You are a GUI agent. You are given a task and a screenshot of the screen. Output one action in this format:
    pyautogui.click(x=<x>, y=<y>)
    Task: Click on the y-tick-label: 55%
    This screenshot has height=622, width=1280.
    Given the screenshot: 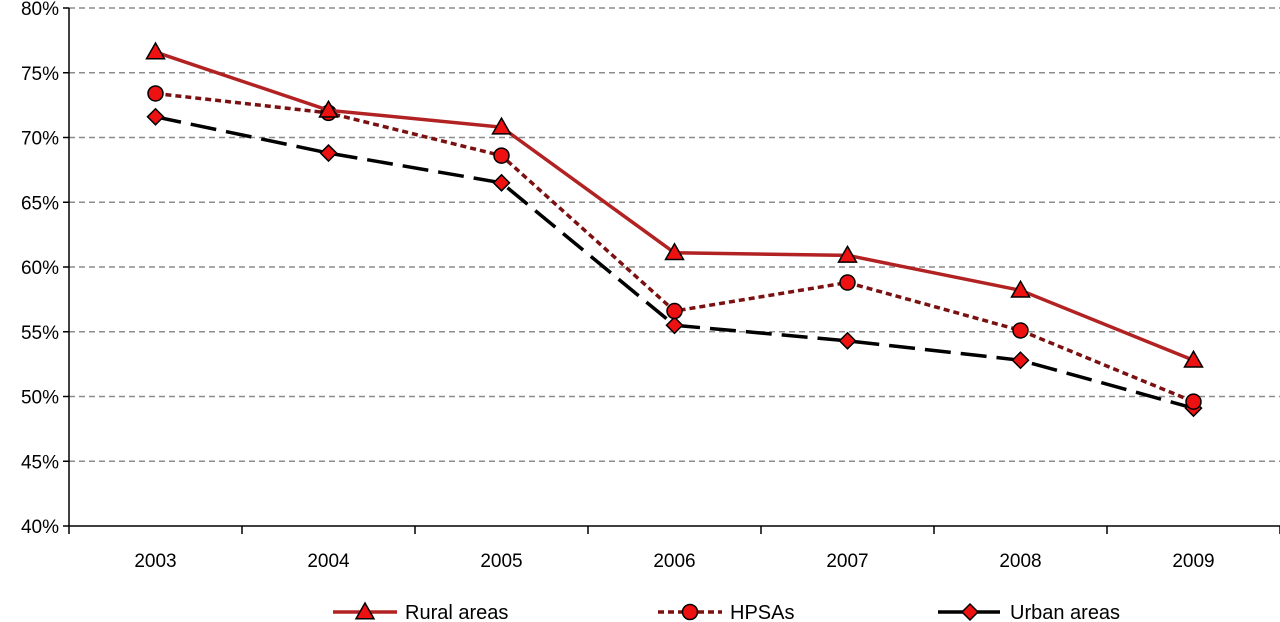 What is the action you would take?
    pyautogui.click(x=40, y=333)
    